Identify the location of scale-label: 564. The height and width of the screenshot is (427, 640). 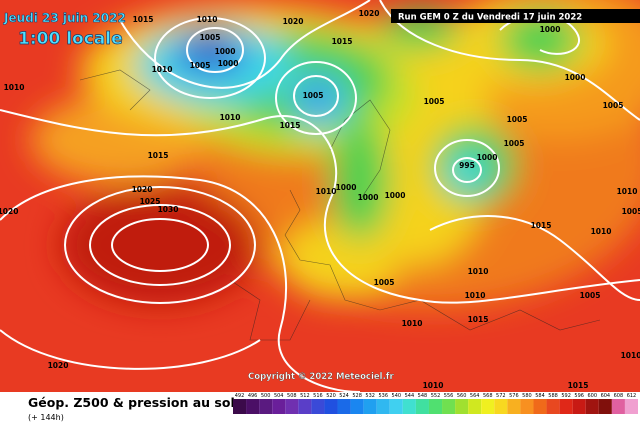
(475, 396).